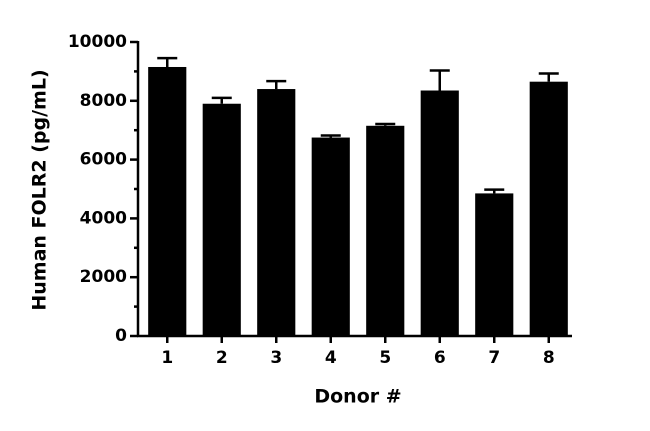 The height and width of the screenshot is (431, 650). Describe the element at coordinates (276, 358) in the screenshot. I see `x-tick-label: 3` at that location.